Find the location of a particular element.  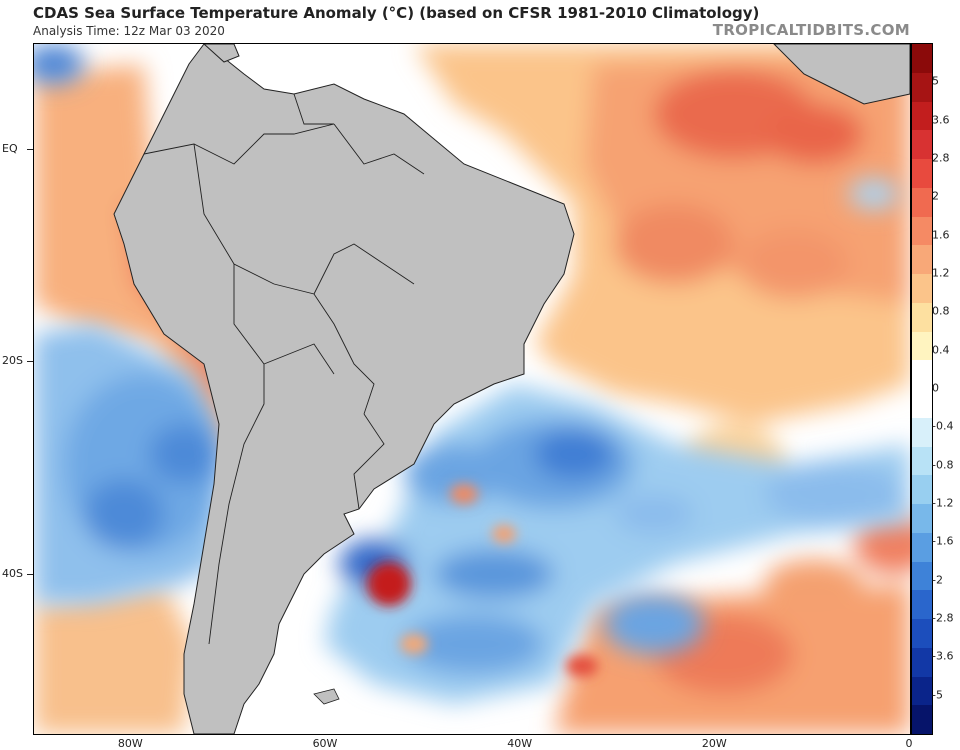

colorbar-label: 2 is located at coordinates (935, 196).